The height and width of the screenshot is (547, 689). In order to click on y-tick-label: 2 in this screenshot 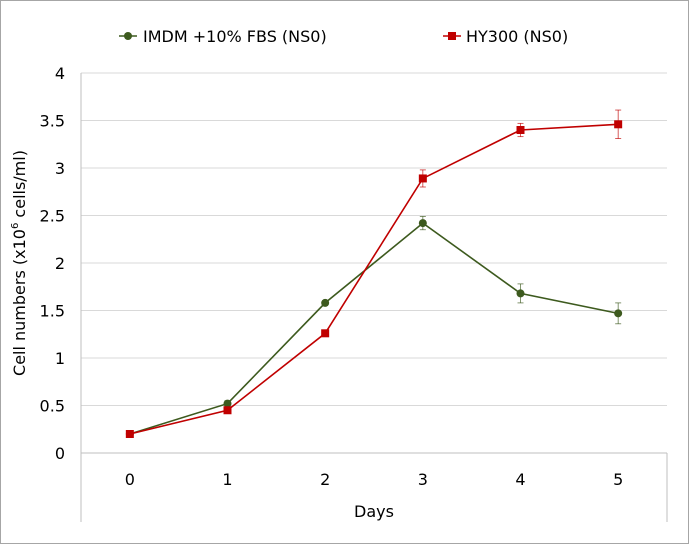, I will do `click(60, 263)`.